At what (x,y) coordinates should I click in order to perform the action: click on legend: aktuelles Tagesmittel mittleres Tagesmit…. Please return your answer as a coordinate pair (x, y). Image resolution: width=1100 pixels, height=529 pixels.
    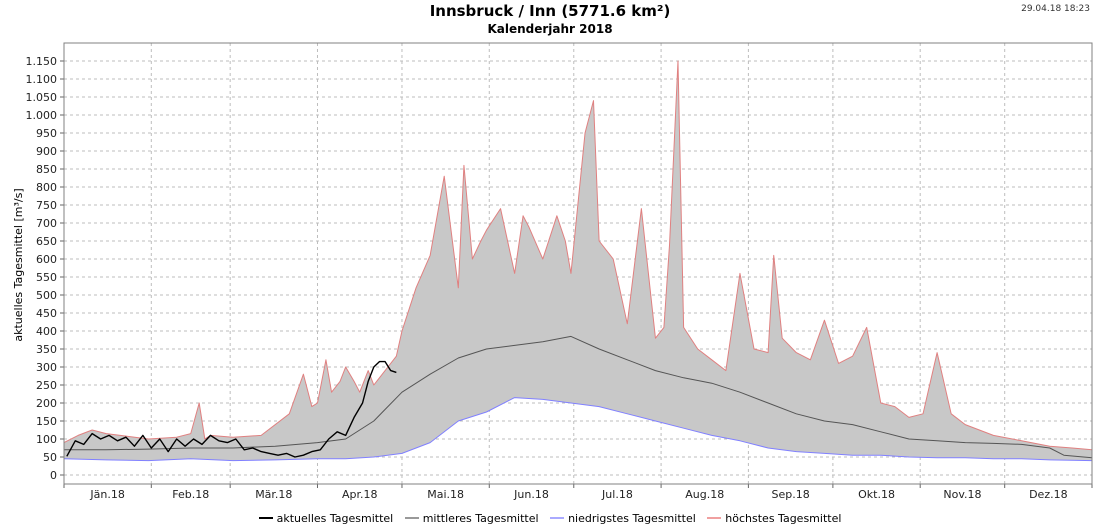
    Looking at the image, I should click on (550, 517).